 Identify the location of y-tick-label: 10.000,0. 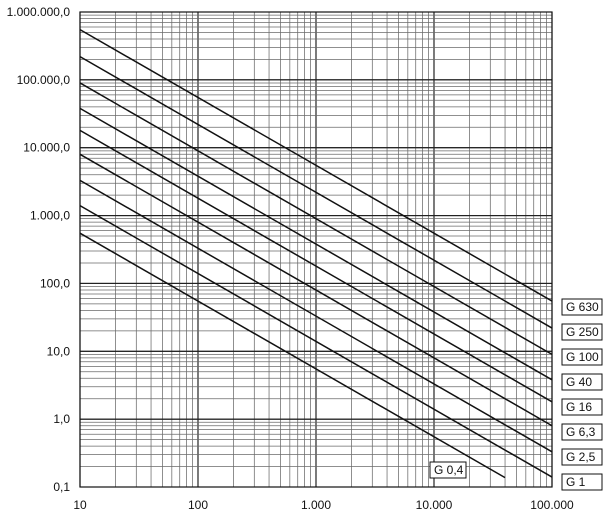
(46, 148).